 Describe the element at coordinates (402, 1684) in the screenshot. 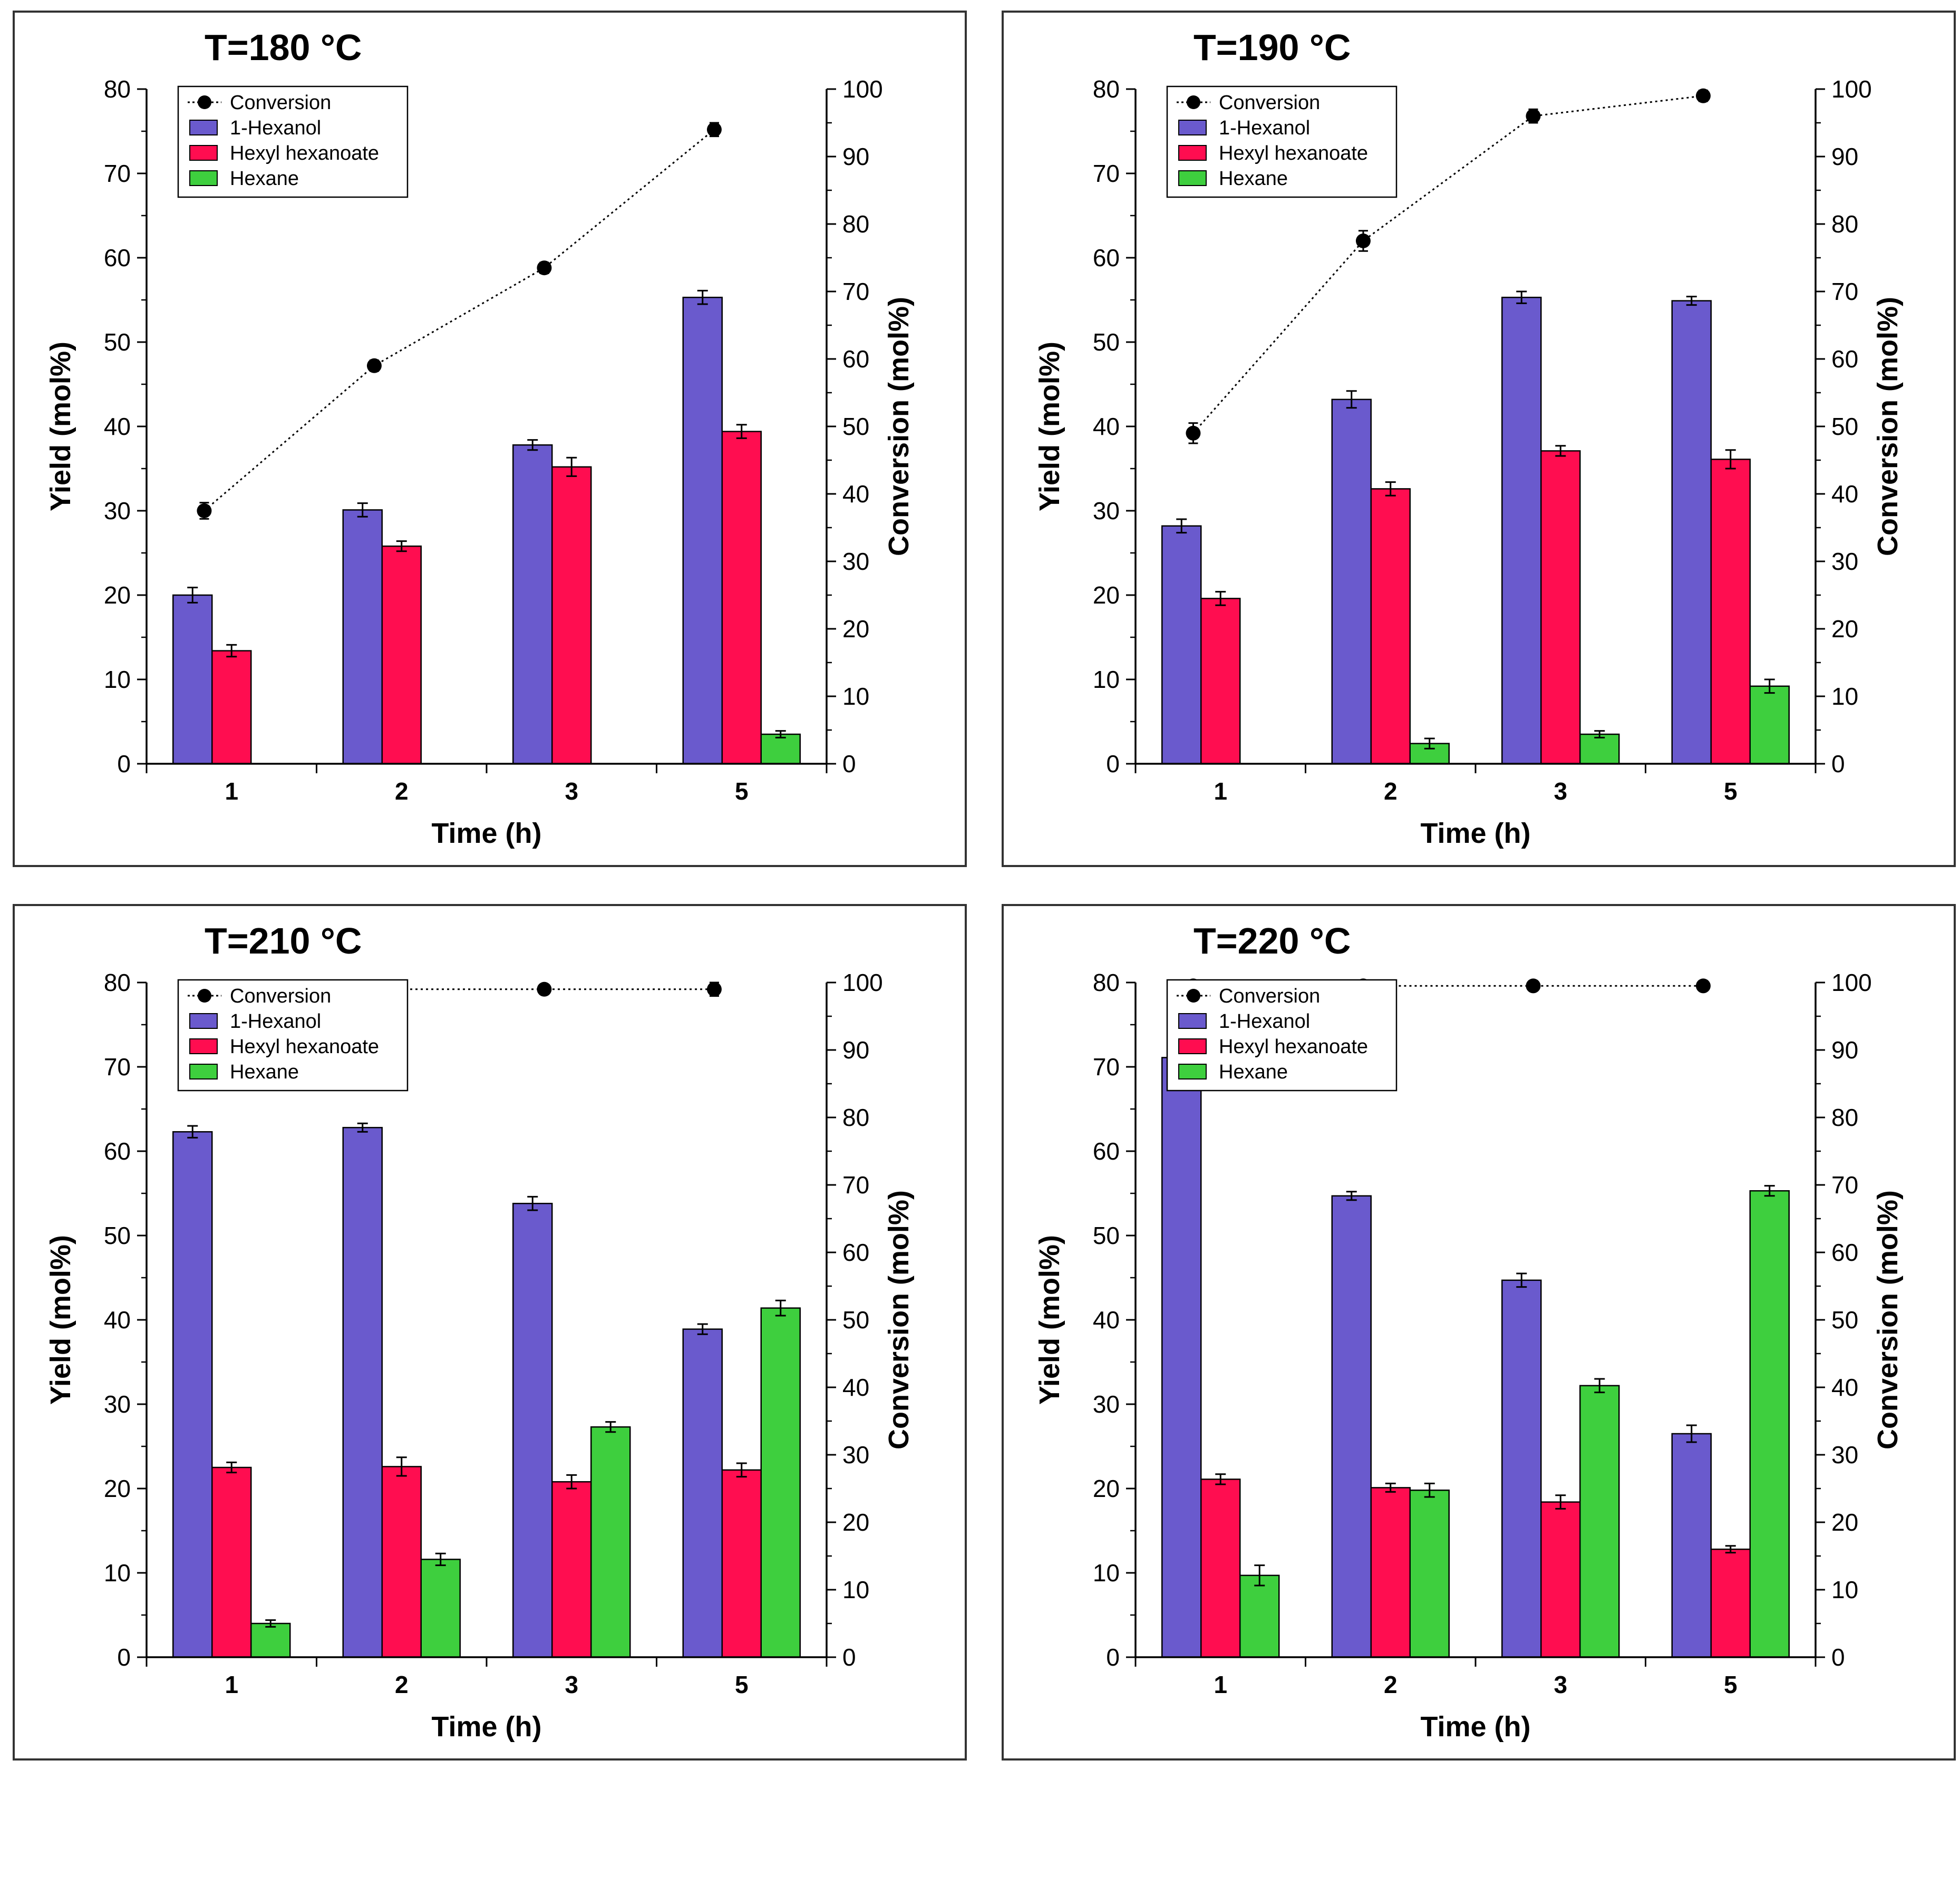

I see `x-tick-label-2: 2` at that location.